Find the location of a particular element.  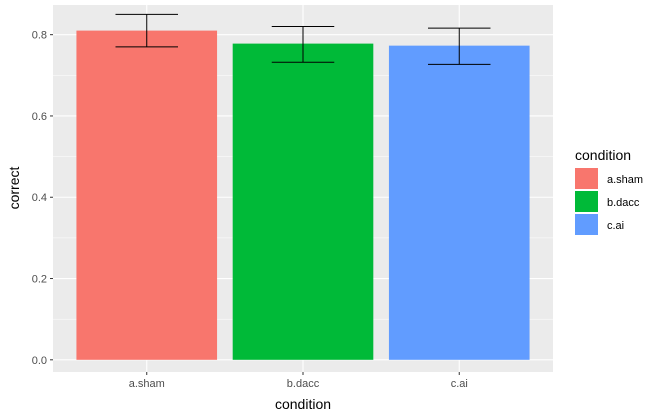

y-axis-ticks: 0.0 0.2 0.4 0.6 0.8 is located at coordinates (42, 198).